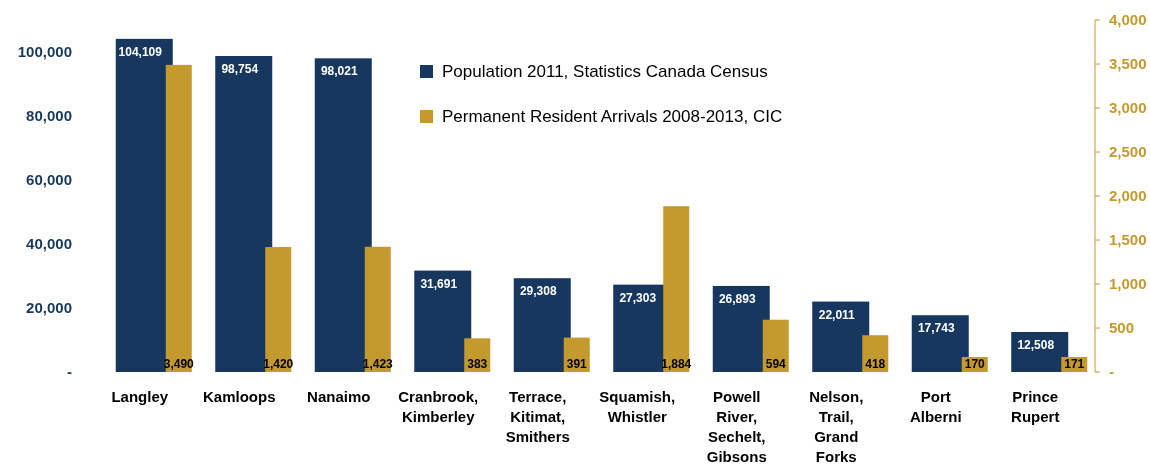  What do you see at coordinates (638, 297) in the screenshot?
I see `data-label: 27,303` at bounding box center [638, 297].